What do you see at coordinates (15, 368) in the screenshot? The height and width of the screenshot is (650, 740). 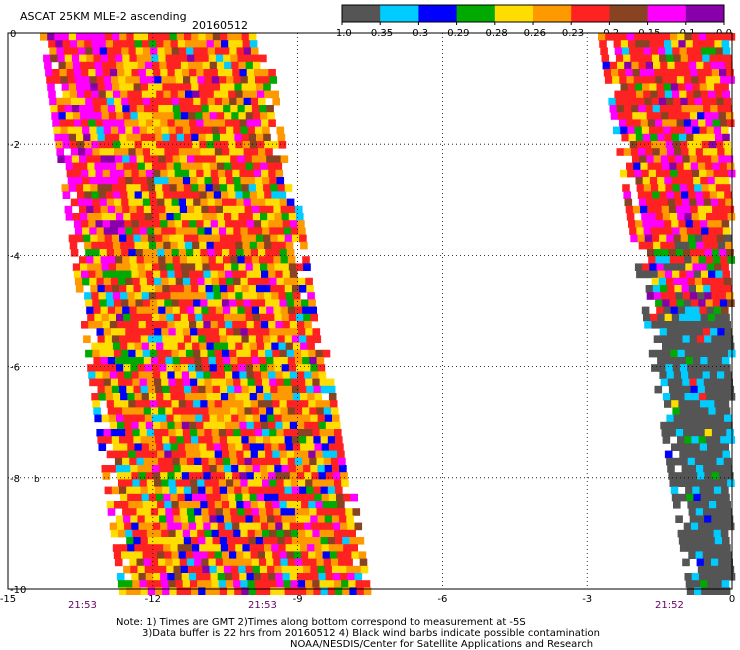 I see `y-tick-label: -6` at bounding box center [15, 368].